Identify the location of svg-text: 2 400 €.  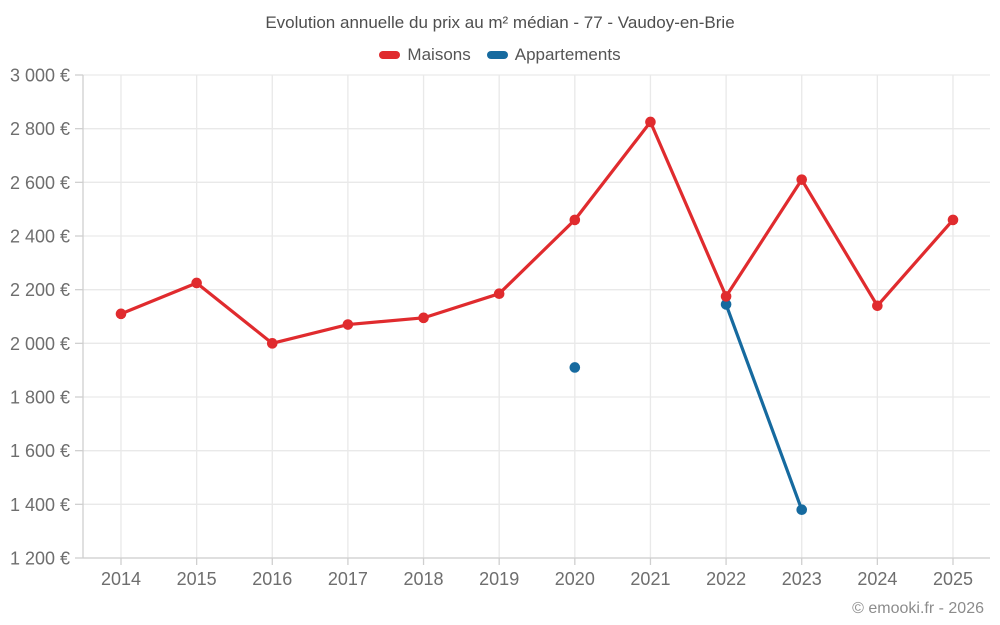
(40, 237).